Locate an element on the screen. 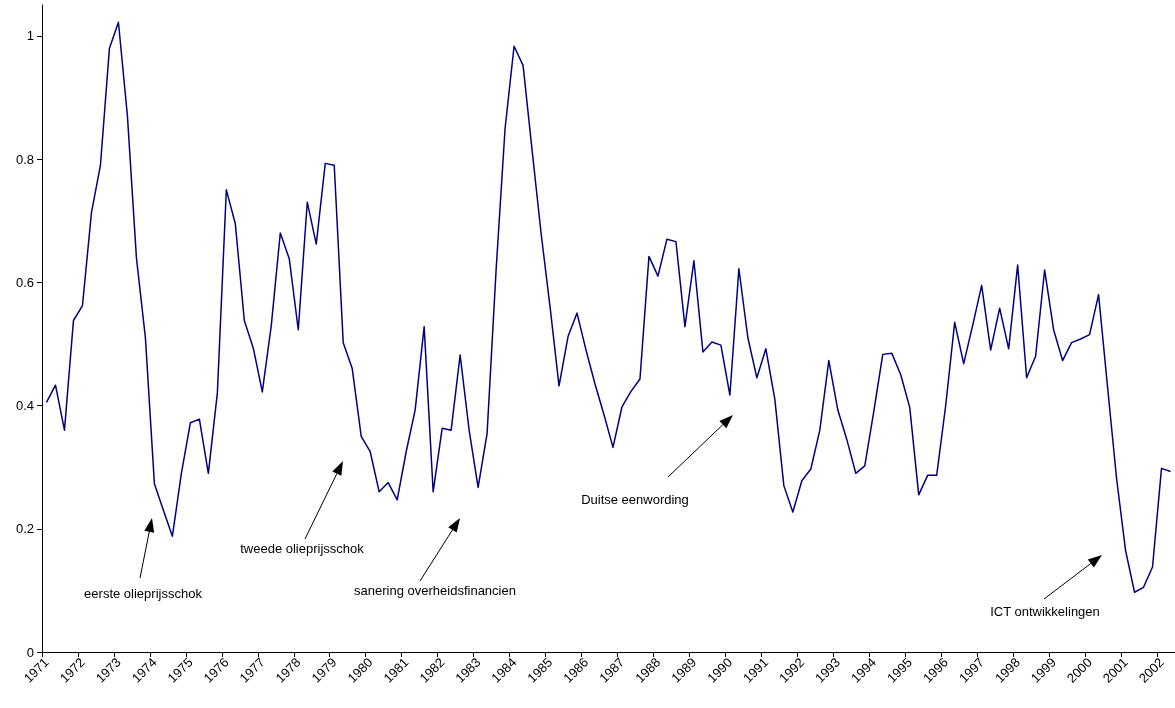 The height and width of the screenshot is (708, 1175). y-tick-label: 1 is located at coordinates (30, 36).